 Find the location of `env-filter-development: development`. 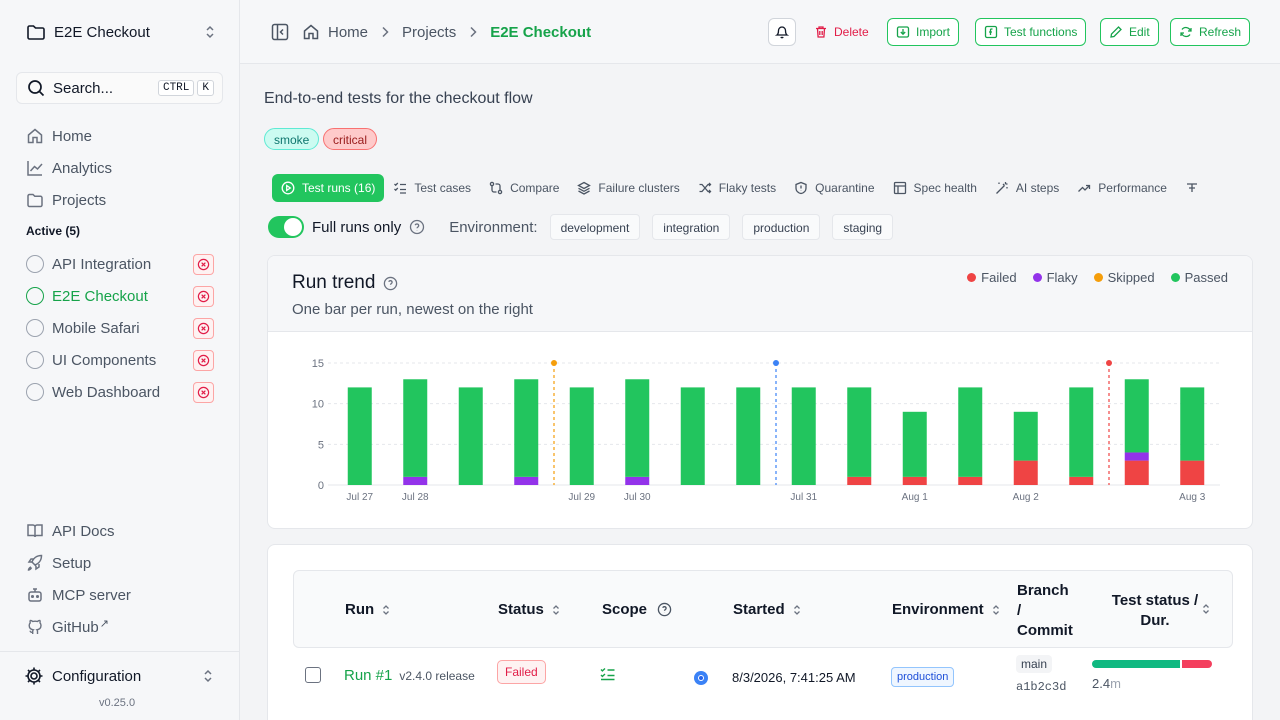

env-filter-development: development is located at coordinates (595, 227).